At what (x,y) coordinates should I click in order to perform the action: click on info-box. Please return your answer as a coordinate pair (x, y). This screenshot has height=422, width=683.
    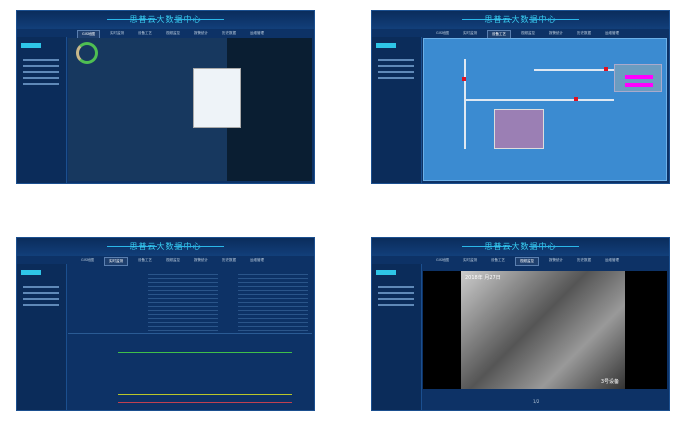
    Looking at the image, I should click on (638, 78).